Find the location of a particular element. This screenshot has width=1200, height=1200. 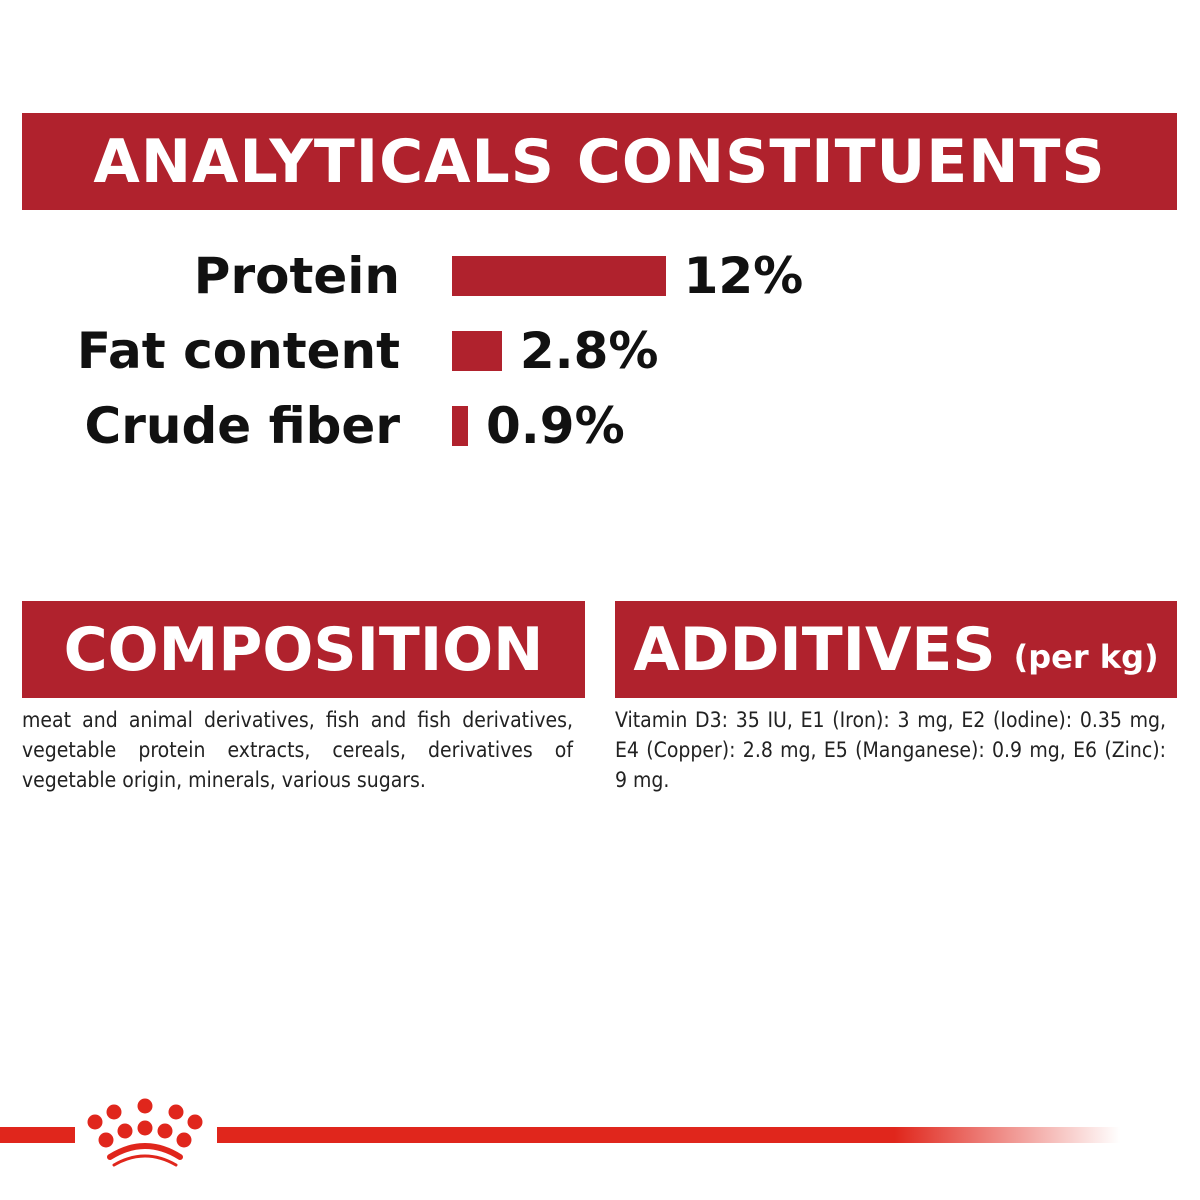

constituent-row-fiber: Crude fiber 0.9% is located at coordinates (312, 426).